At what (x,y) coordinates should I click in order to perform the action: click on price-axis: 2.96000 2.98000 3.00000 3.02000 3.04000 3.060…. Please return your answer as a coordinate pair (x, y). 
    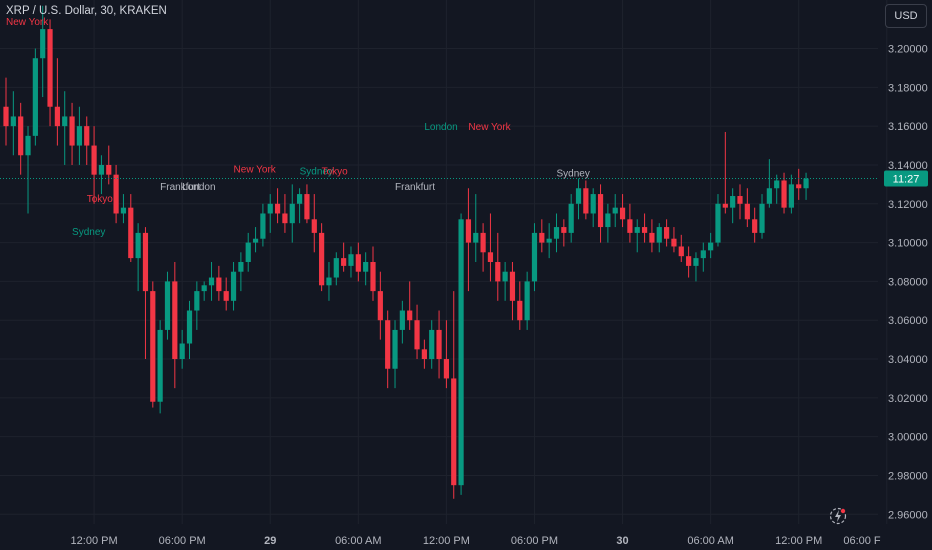
    Looking at the image, I should click on (908, 283).